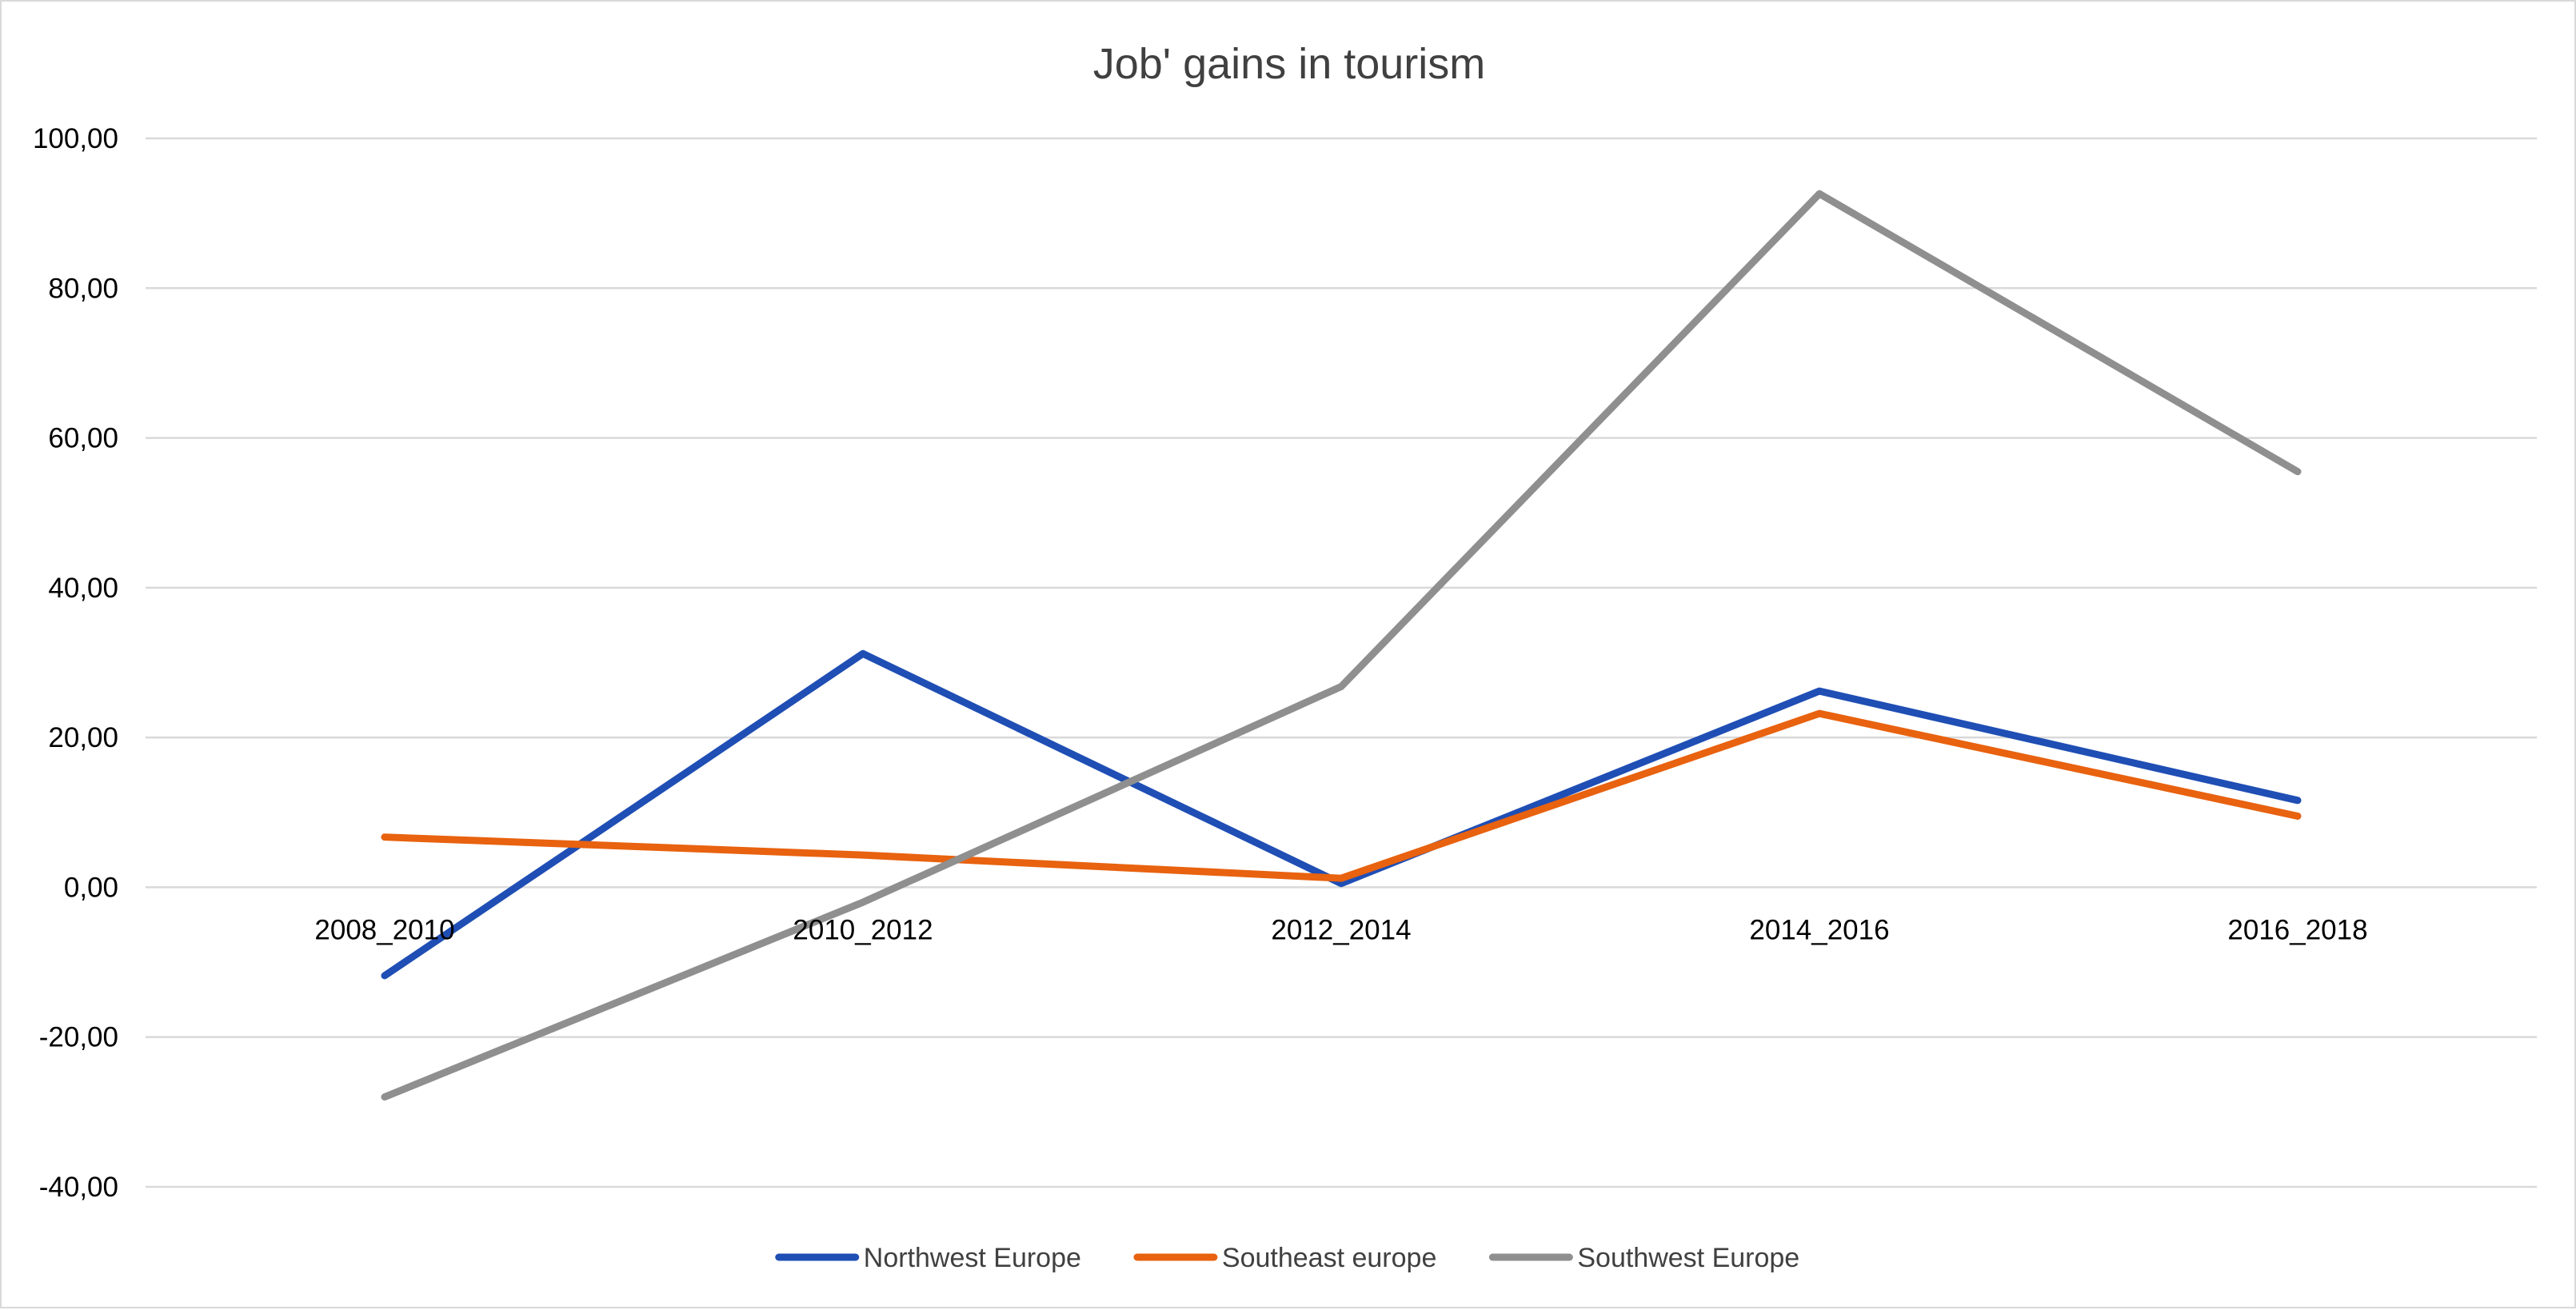  I want to click on y-tick-label: 80,00, so click(83, 289).